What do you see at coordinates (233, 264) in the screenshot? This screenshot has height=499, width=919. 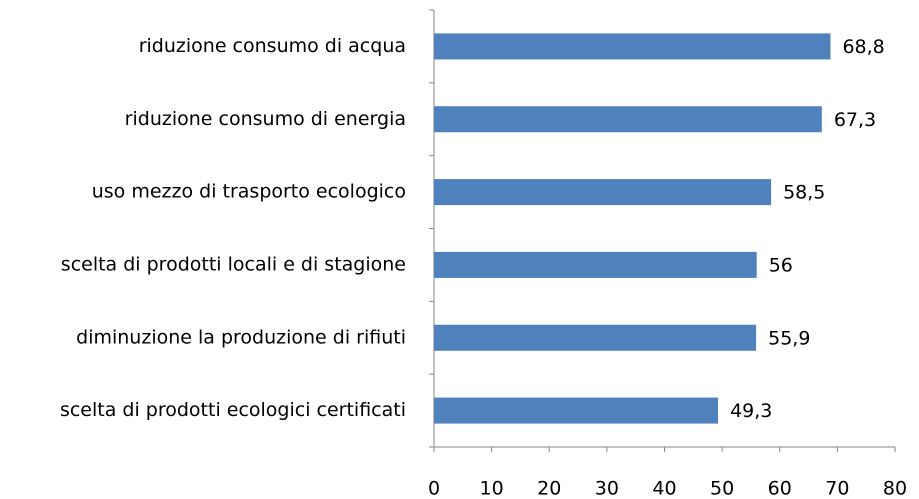 I see `category-label: scelta di prodotti locali e di stagione` at bounding box center [233, 264].